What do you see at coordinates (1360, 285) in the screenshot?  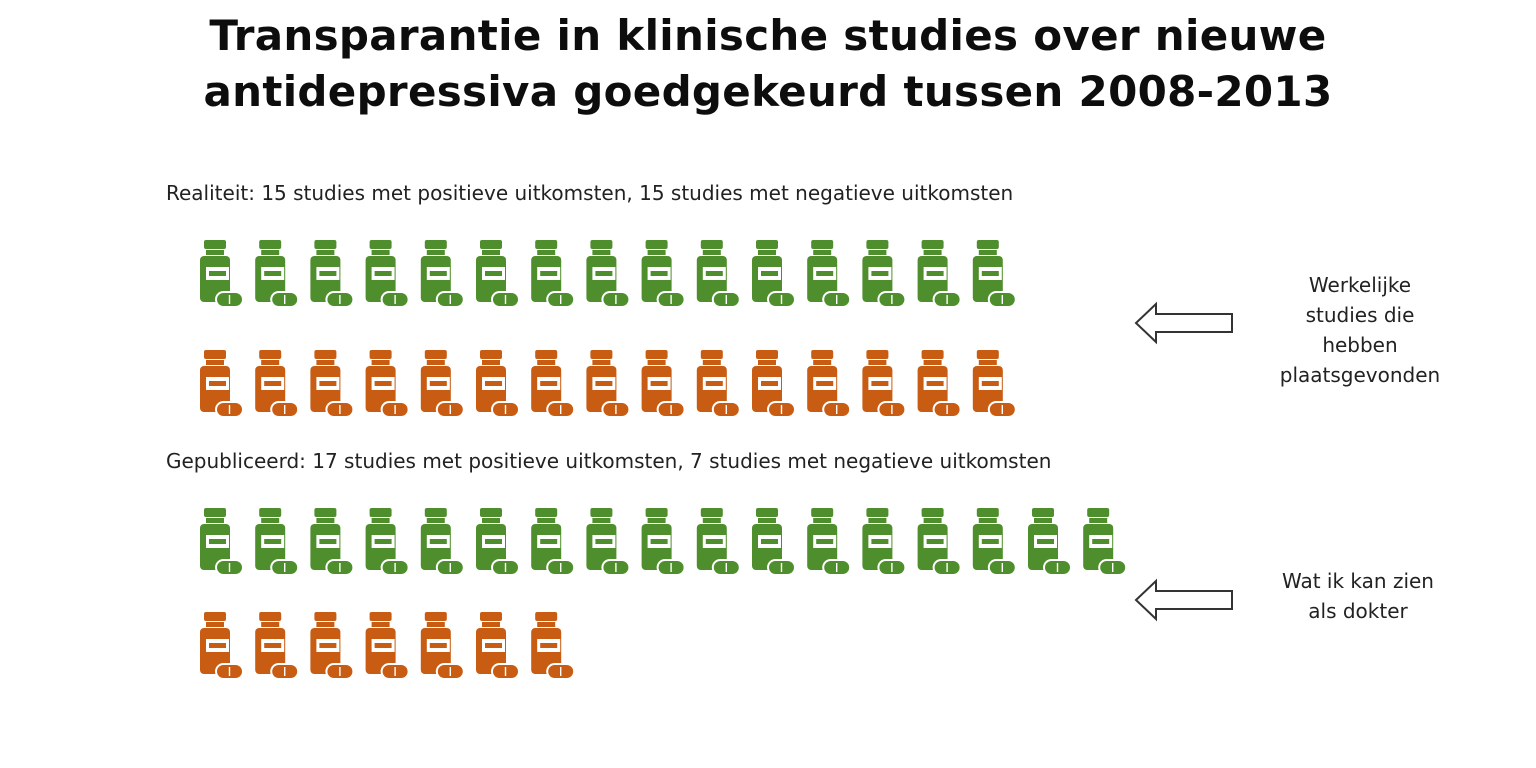 I see `annotation-reality-line: Werkelijke` at bounding box center [1360, 285].